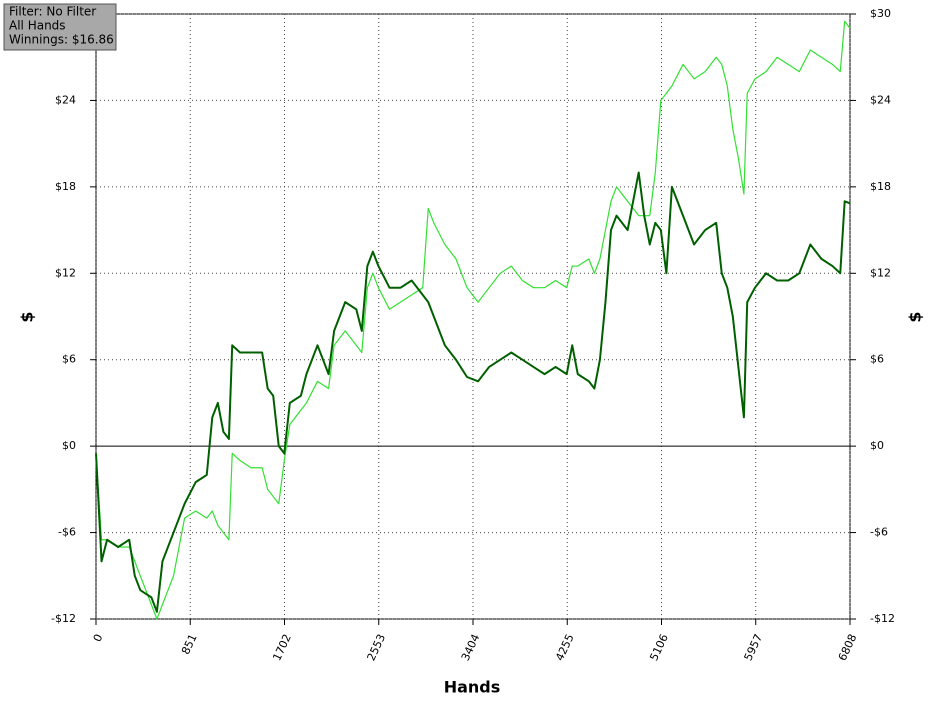  I want to click on y2-axis-title: $, so click(915, 316).